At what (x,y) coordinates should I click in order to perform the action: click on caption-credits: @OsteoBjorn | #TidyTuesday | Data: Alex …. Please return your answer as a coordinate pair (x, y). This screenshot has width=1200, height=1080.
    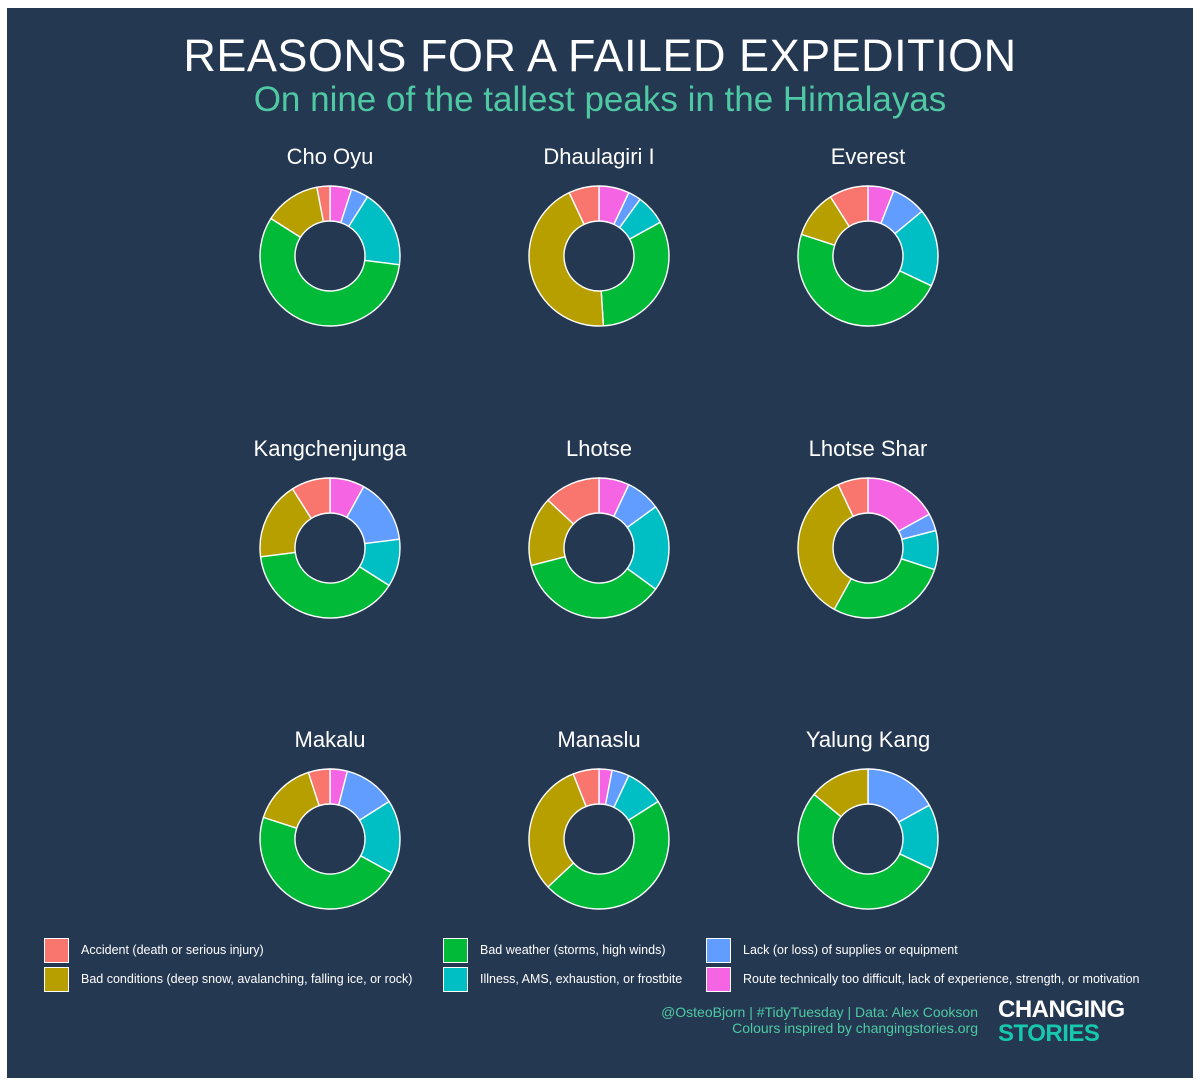
    Looking at the image, I should click on (819, 1012).